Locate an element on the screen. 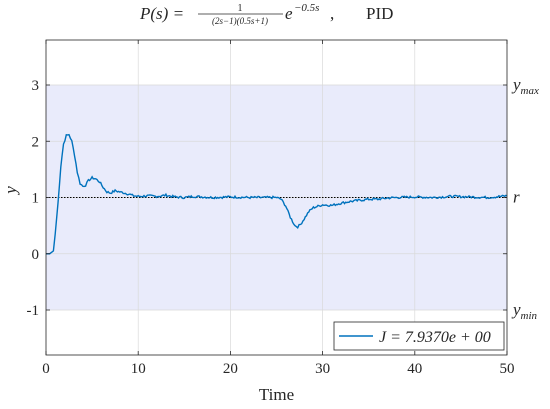 The image size is (550, 409). legend: J = 7.9370e + 00 is located at coordinates (419, 336).